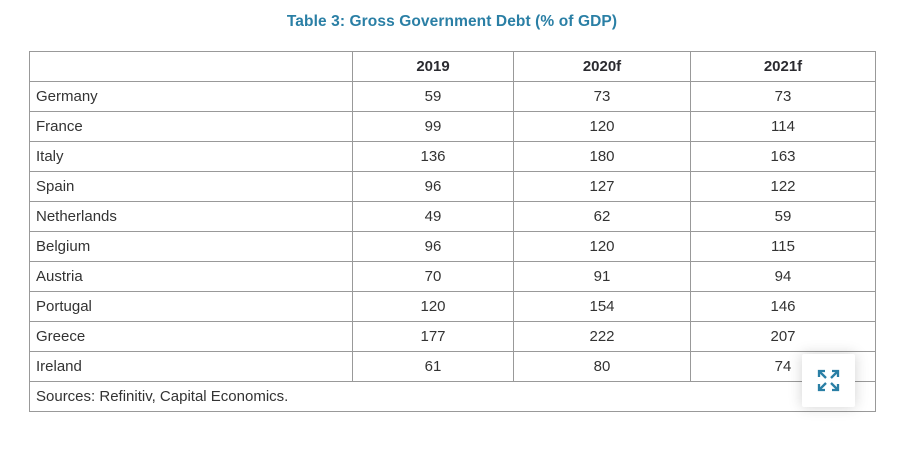  I want to click on value-cell: 49, so click(433, 216).